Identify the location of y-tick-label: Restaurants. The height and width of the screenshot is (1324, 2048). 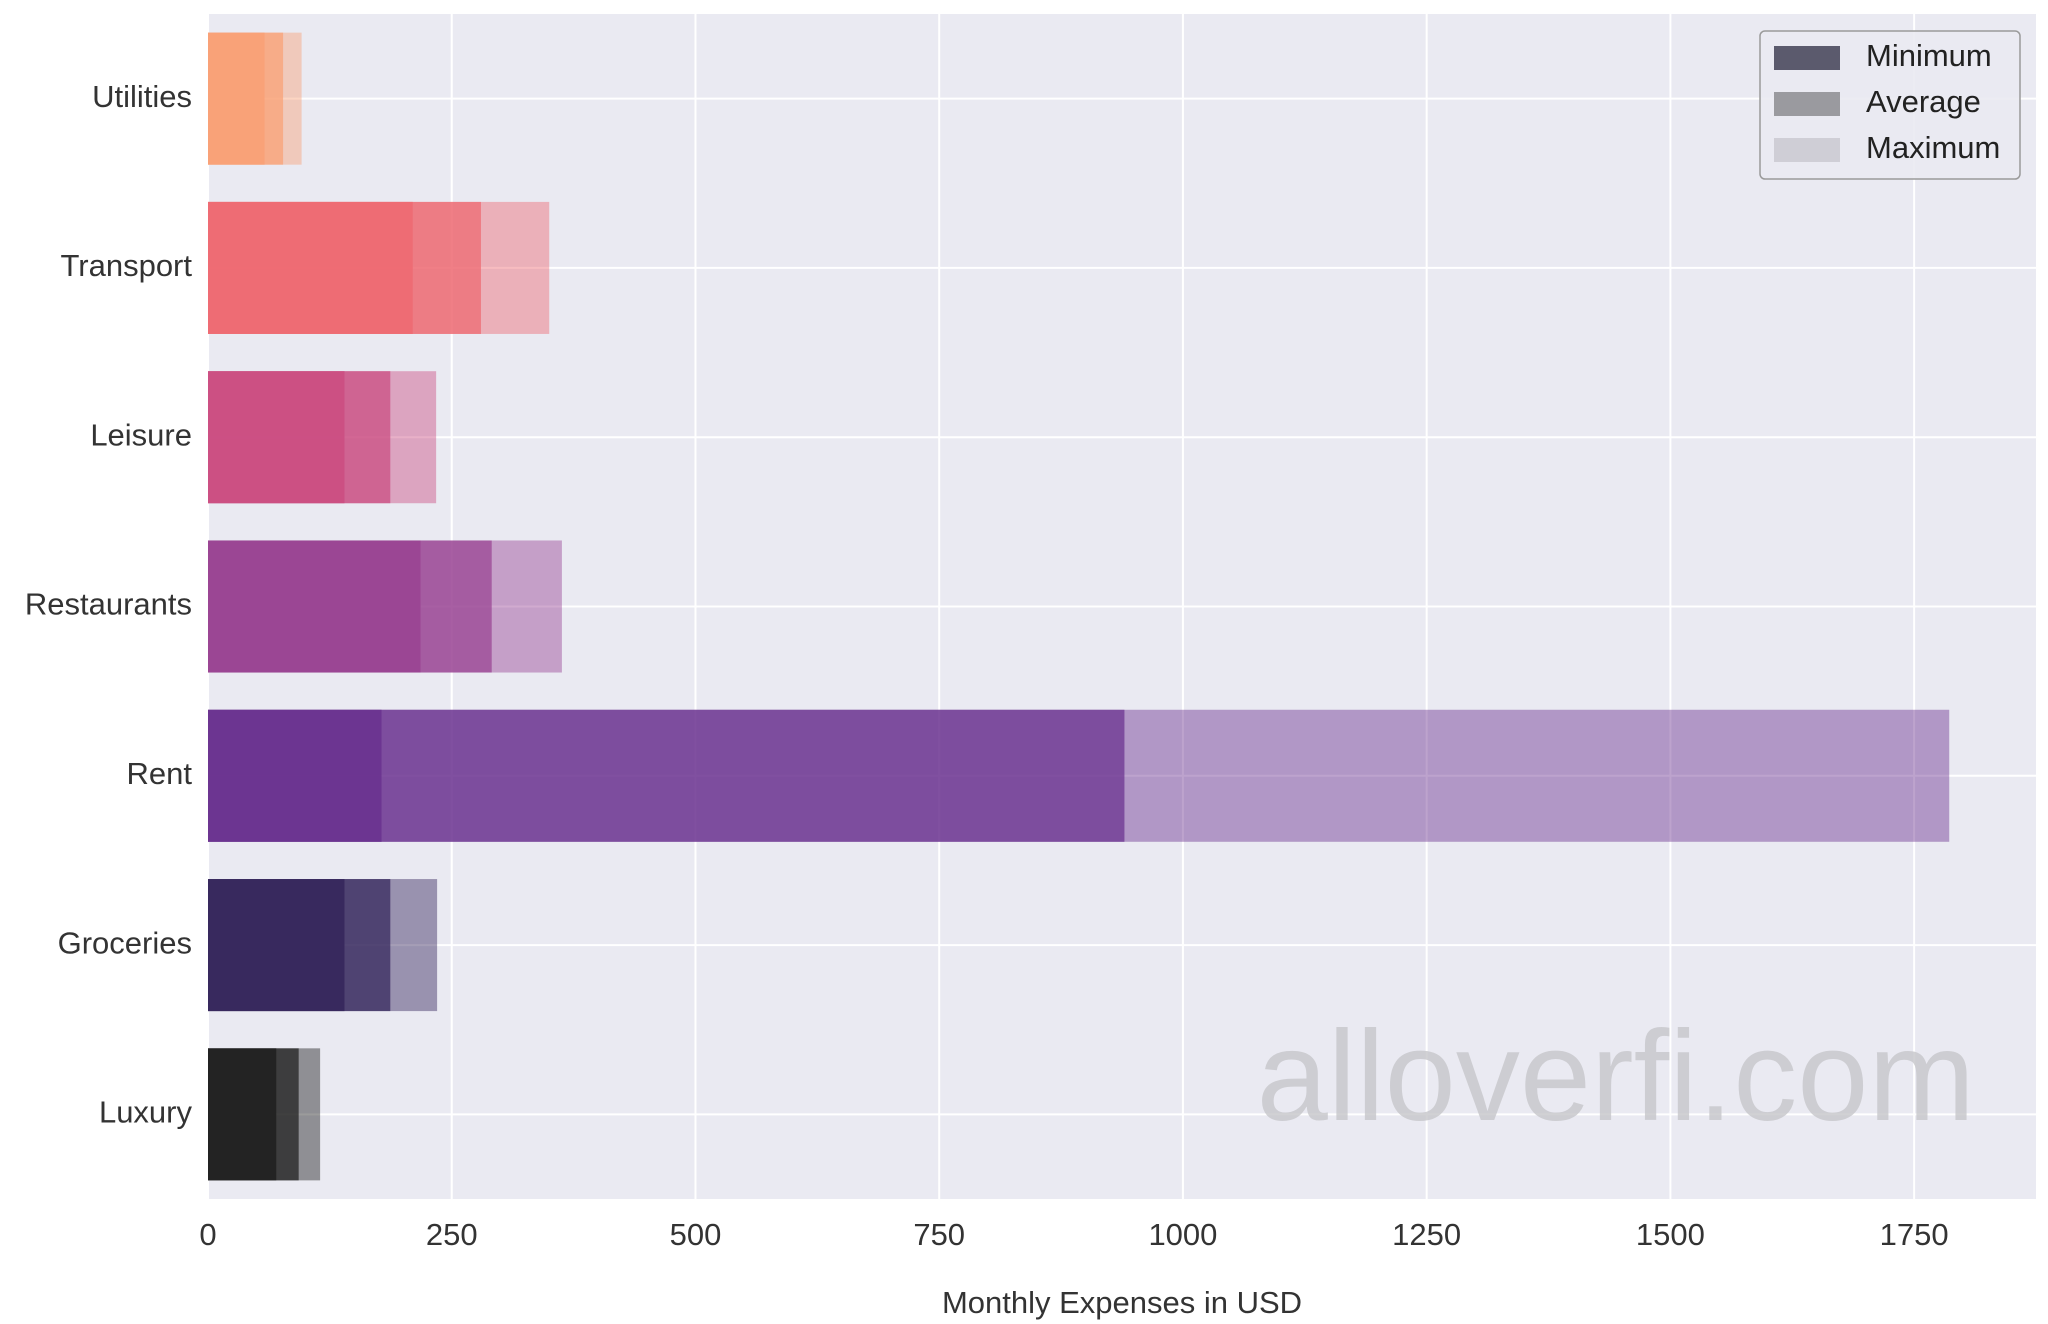
(108, 604).